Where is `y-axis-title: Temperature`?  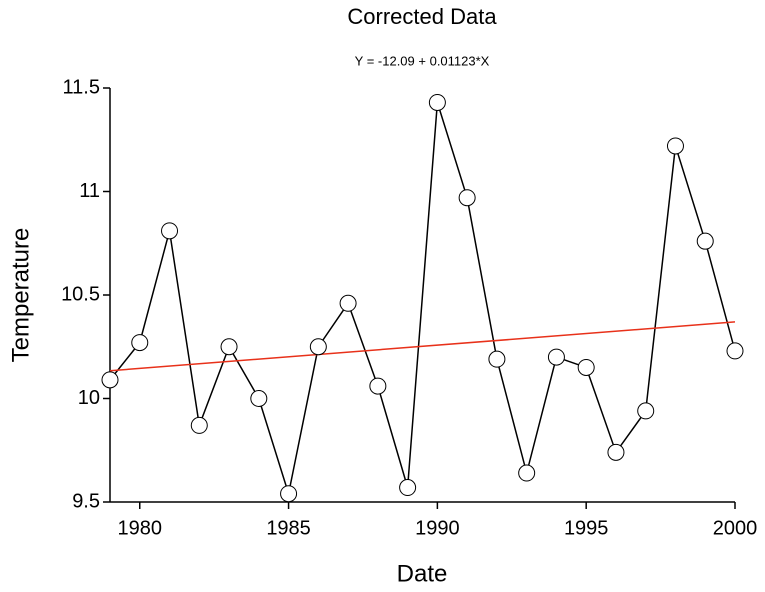
y-axis-title: Temperature is located at coordinates (20, 295).